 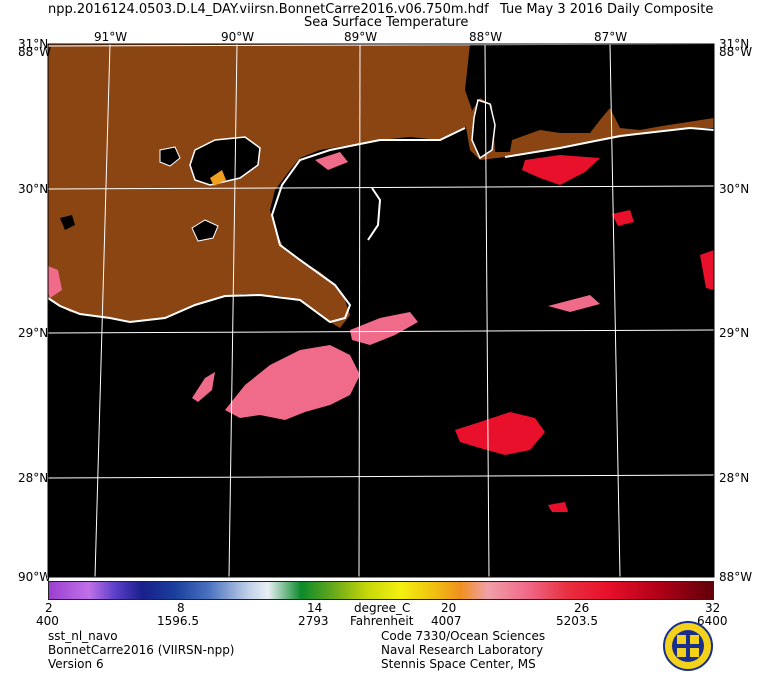 What do you see at coordinates (487, 310) in the screenshot?
I see `lon-line-88w` at bounding box center [487, 310].